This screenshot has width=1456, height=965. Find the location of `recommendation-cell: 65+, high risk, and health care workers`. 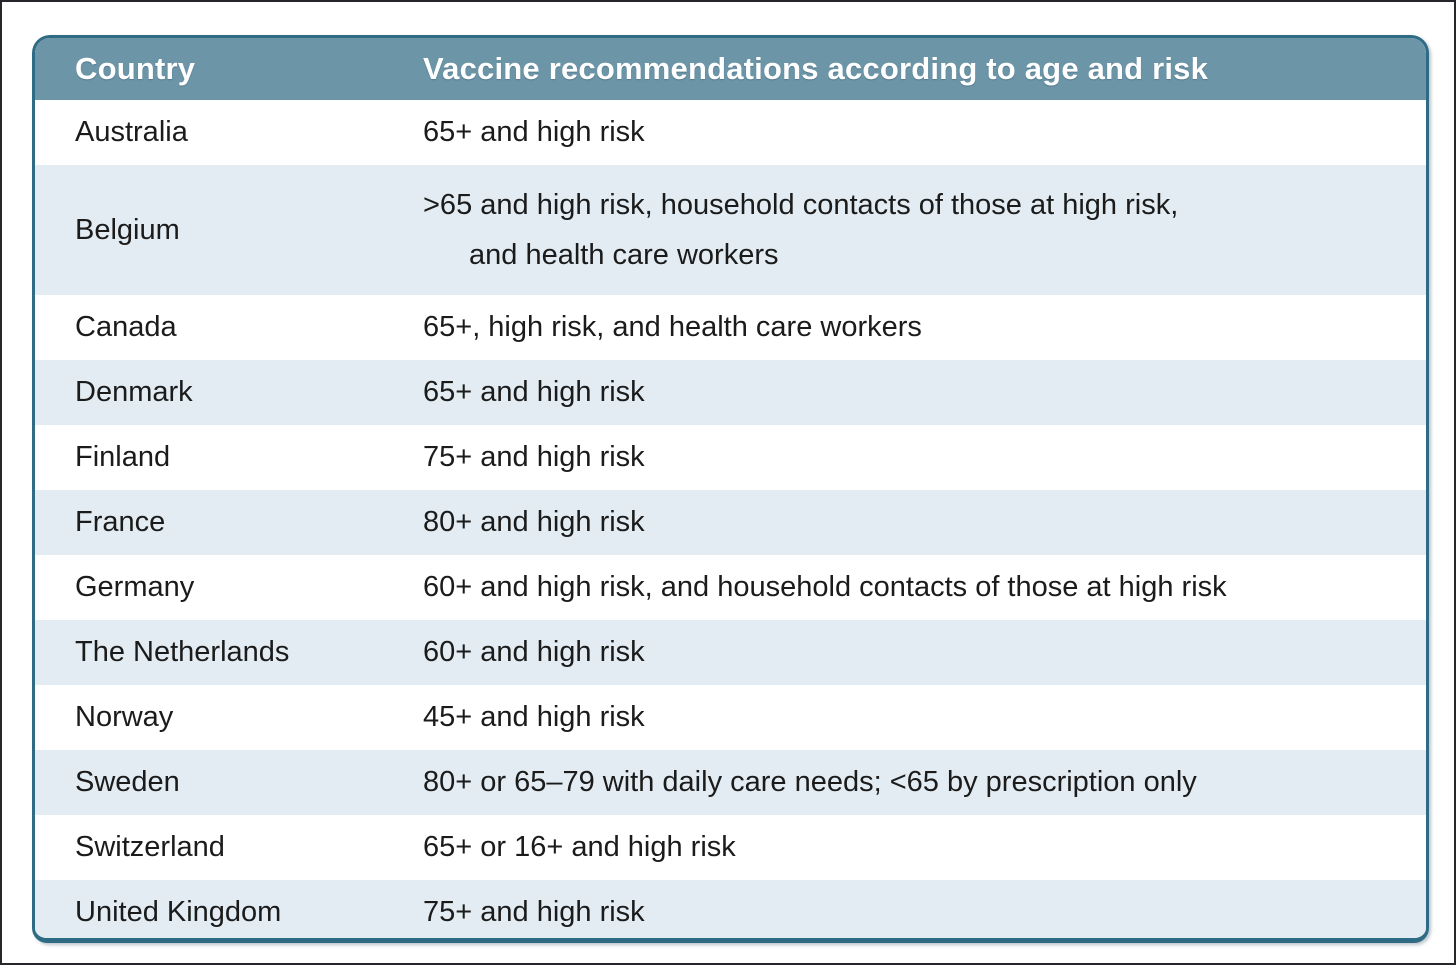

recommendation-cell: 65+, high risk, and health care workers is located at coordinates (672, 327).